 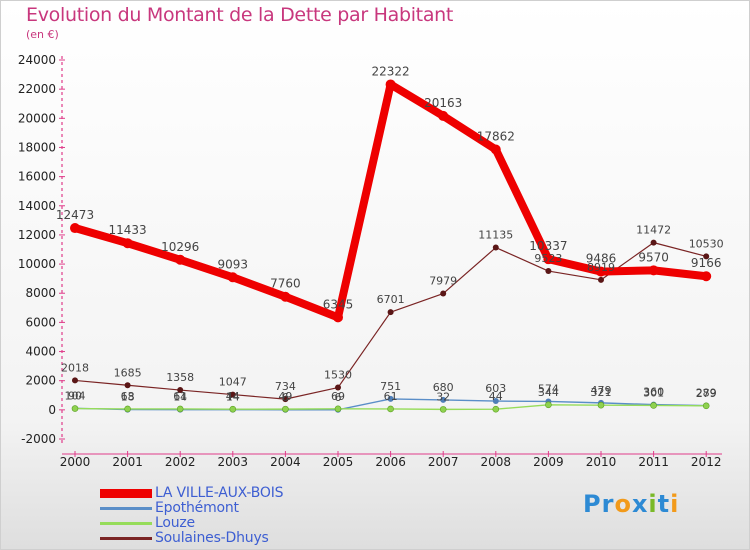 What do you see at coordinates (640, 504) in the screenshot?
I see `logo-letter: x` at bounding box center [640, 504].